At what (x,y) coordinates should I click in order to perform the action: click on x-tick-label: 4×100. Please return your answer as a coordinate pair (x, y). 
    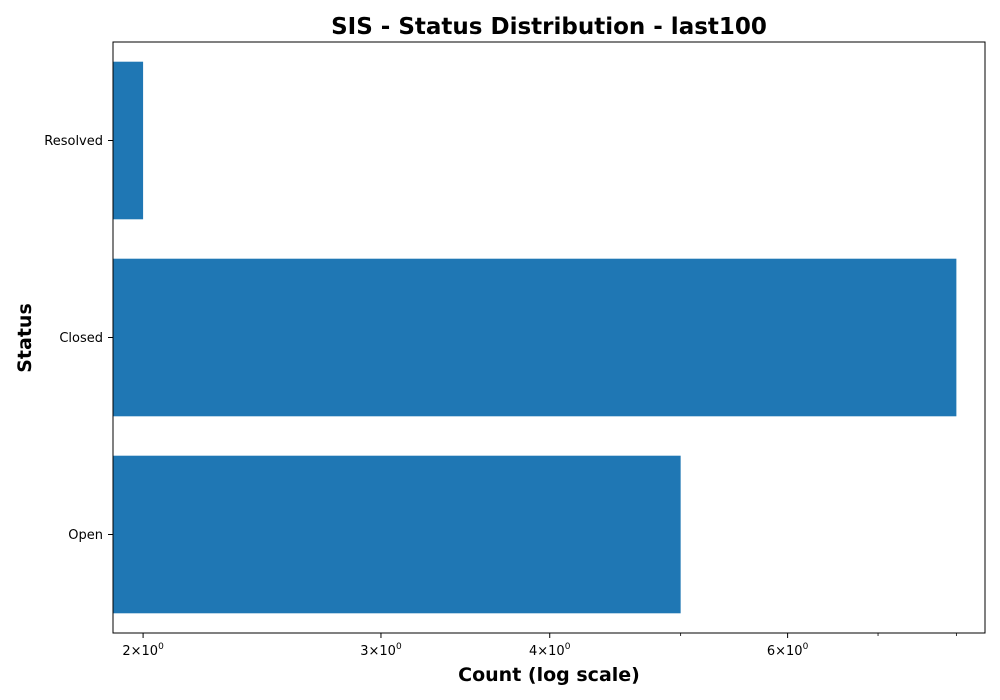
    Looking at the image, I should click on (550, 650).